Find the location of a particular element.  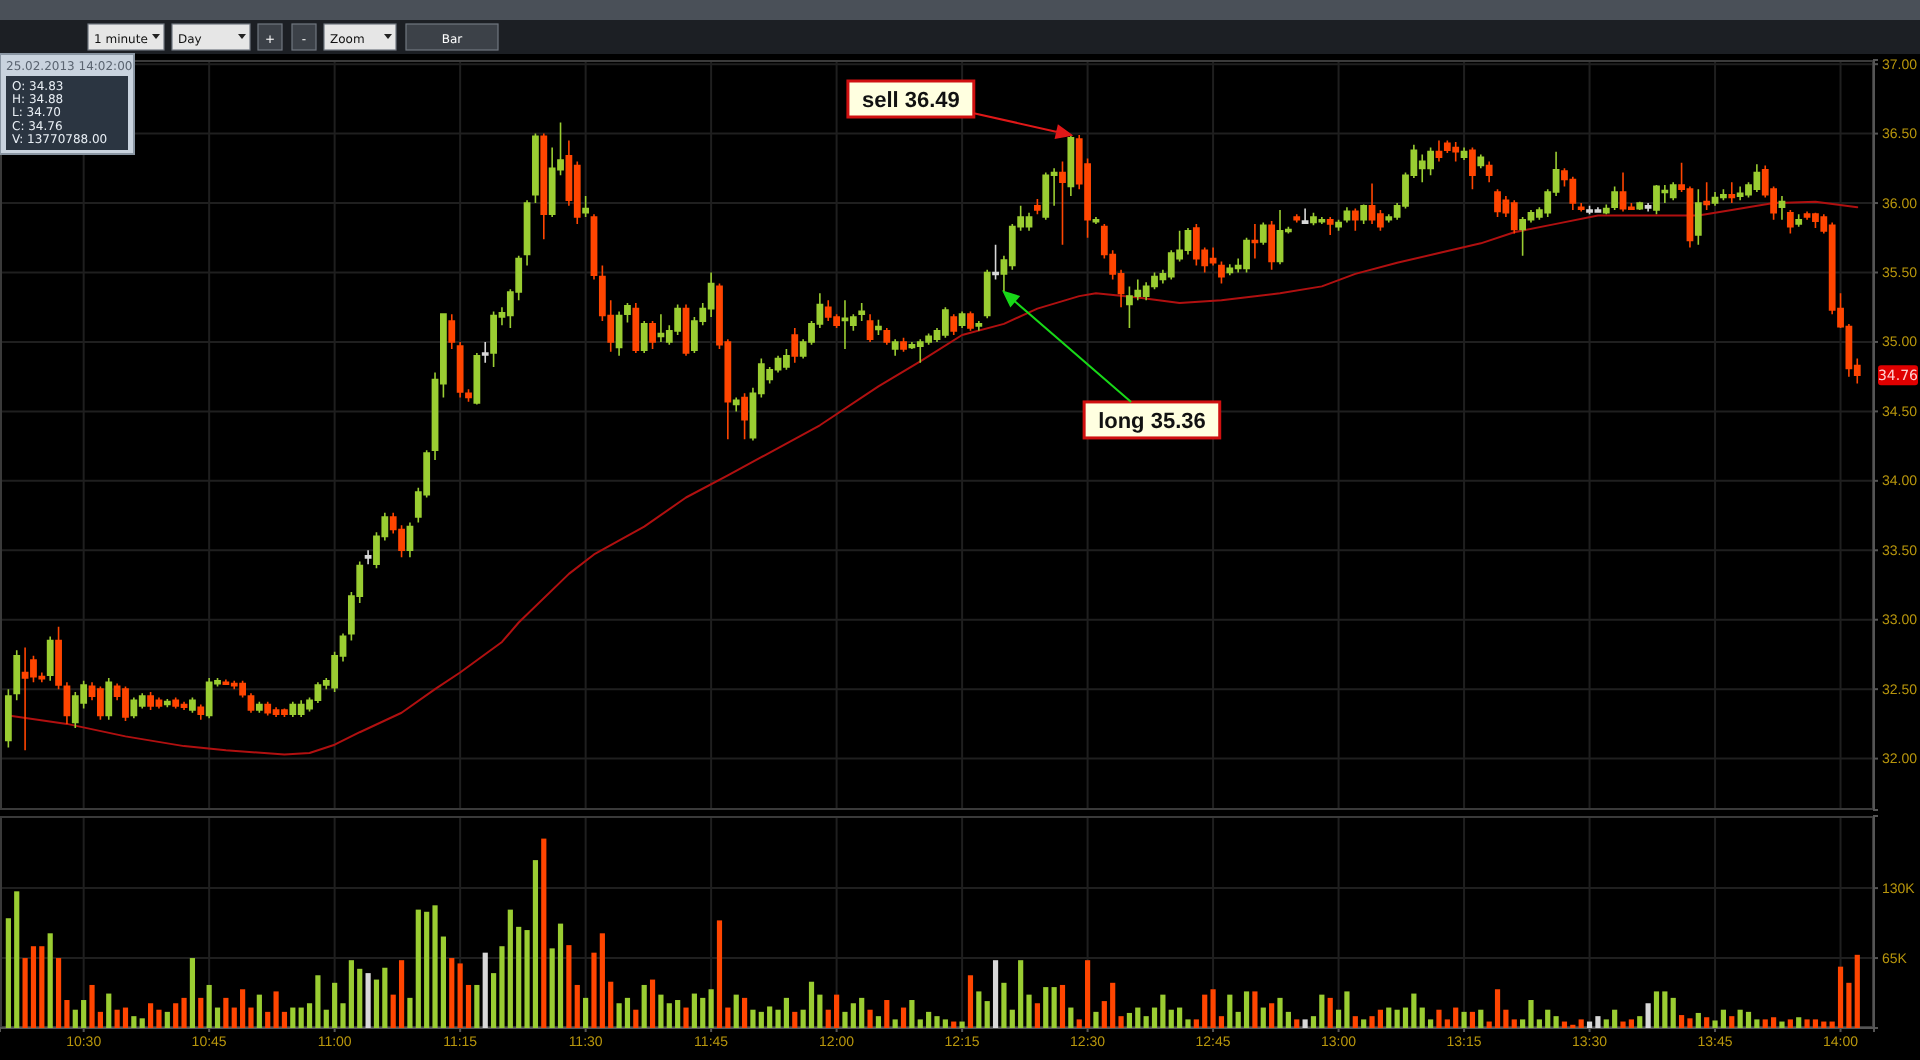

annotation: sell 36.49 is located at coordinates (910, 101).